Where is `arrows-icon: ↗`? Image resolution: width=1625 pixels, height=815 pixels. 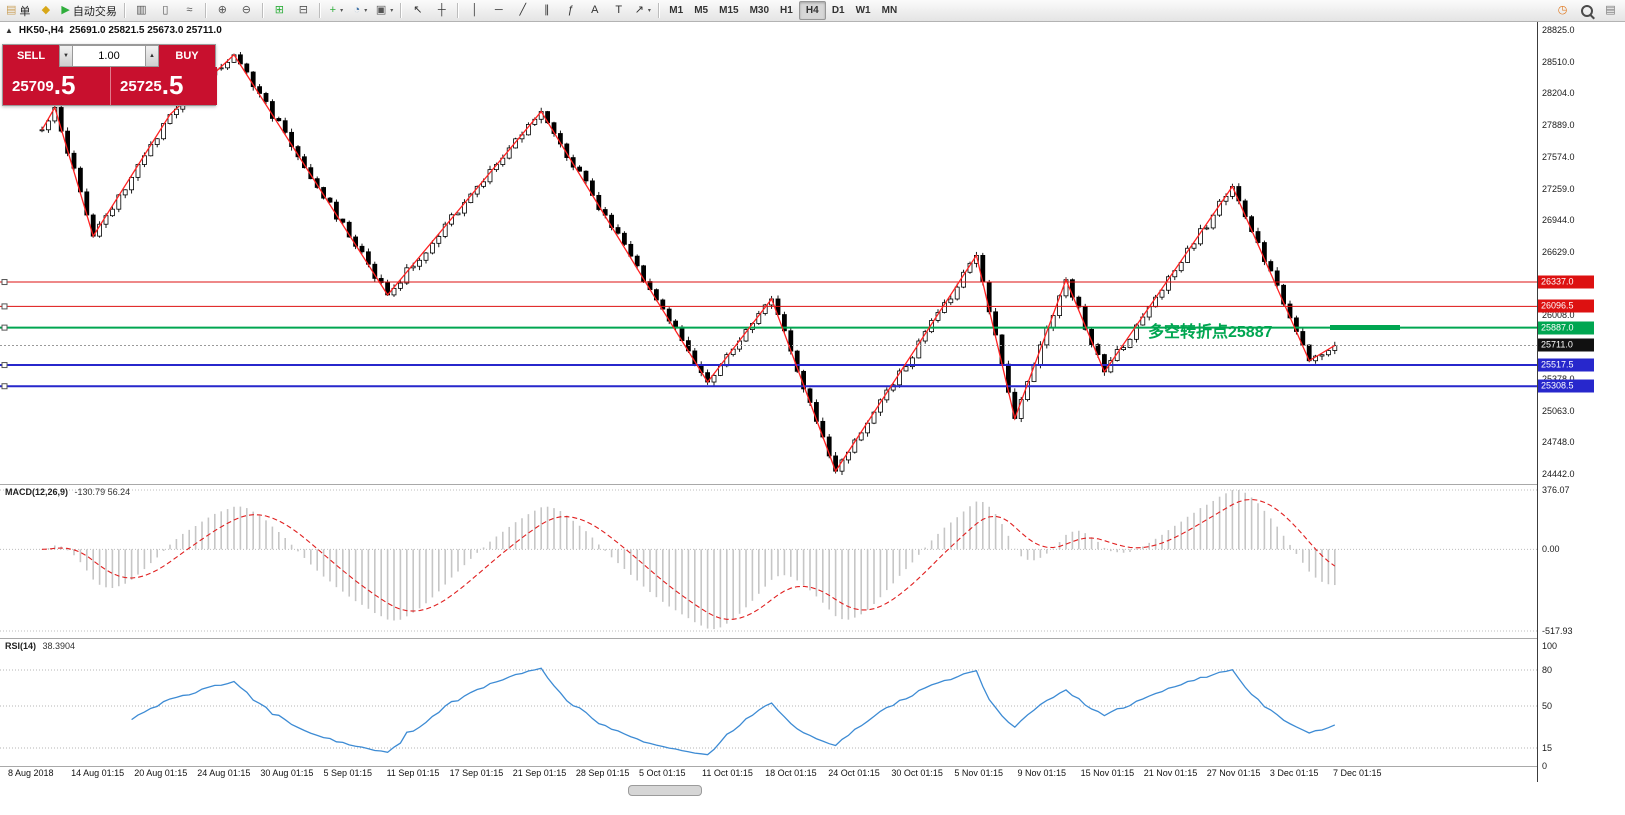
arrows-icon: ↗ is located at coordinates (639, 10).